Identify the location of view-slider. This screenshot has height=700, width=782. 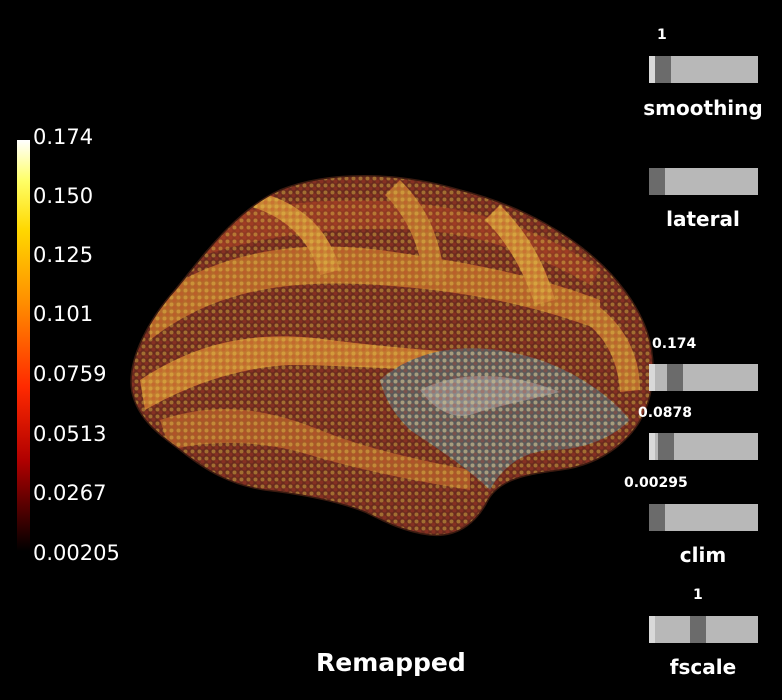
(703, 181).